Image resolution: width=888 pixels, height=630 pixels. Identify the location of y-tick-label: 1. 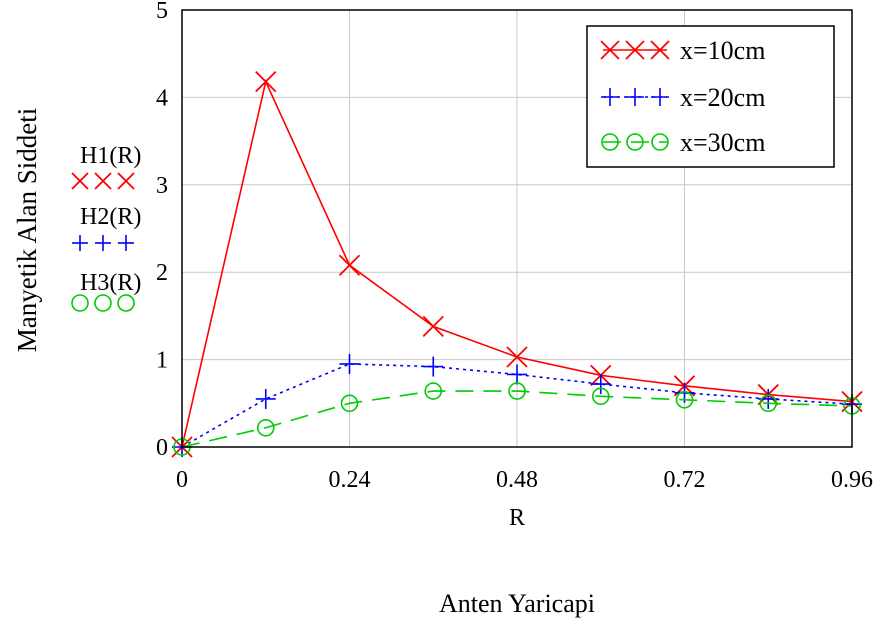
(162, 361).